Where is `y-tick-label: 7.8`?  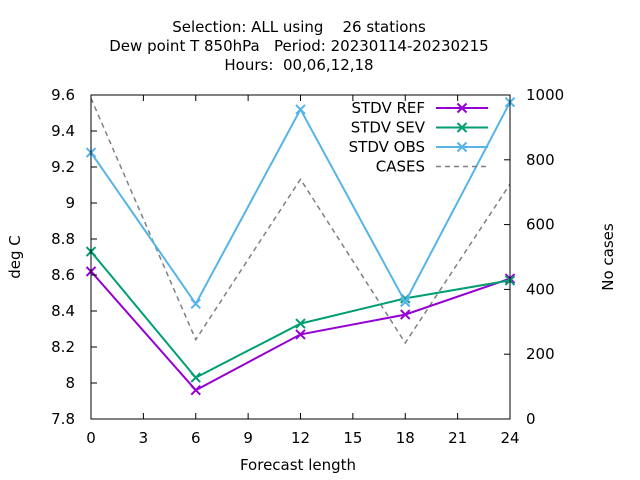 y-tick-label: 7.8 is located at coordinates (63, 419).